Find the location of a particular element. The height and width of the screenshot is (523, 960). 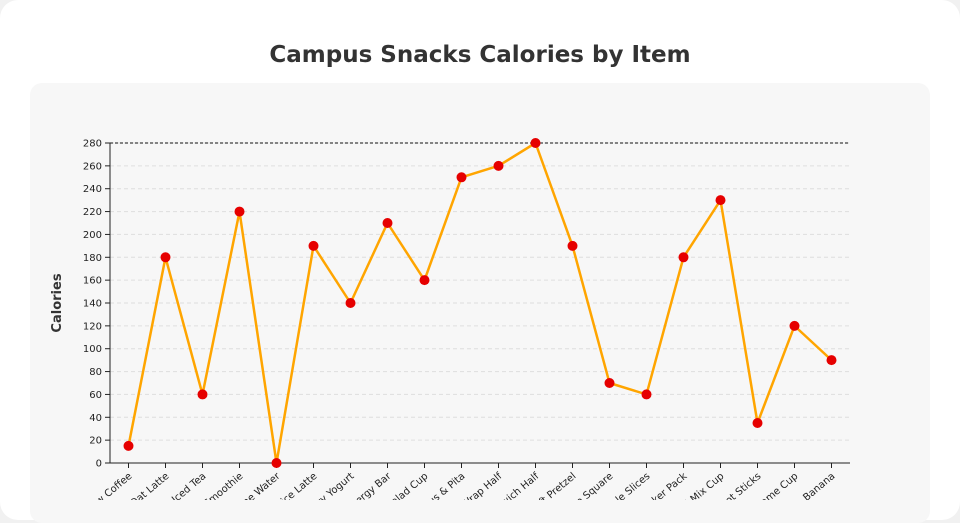

x-category-label: Iced Tea is located at coordinates (189, 485).